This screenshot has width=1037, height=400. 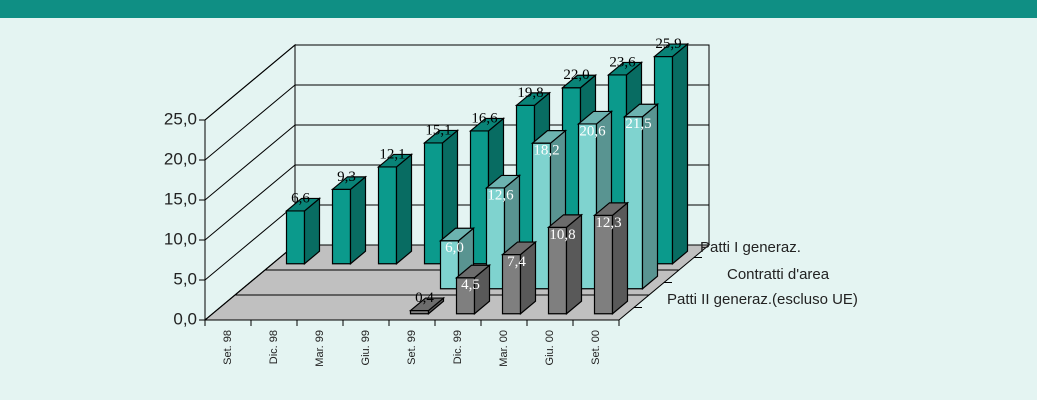 What do you see at coordinates (546, 151) in the screenshot?
I see `value-label: 18,2` at bounding box center [546, 151].